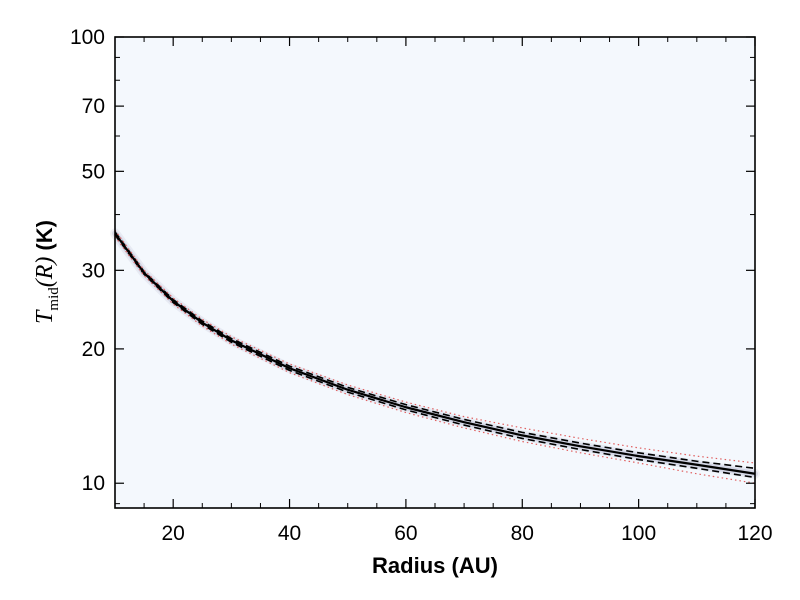  Describe the element at coordinates (44, 235) in the screenshot. I see `y-label-unit: (K)` at that location.